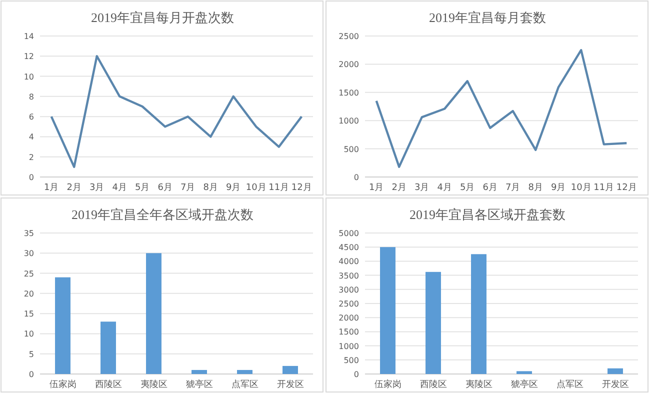 The width and height of the screenshot is (650, 395). I want to click on chart-title: 2019年宜昌每月套数, so click(487, 17).